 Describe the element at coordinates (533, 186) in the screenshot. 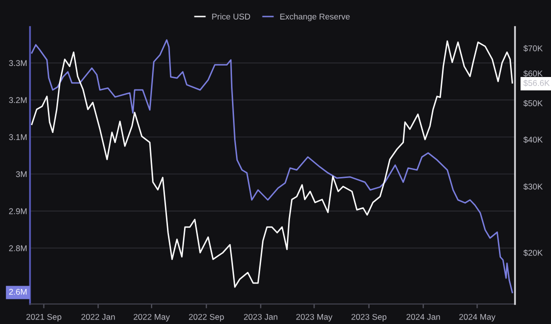

I see `y2-tick-label: $30K` at that location.